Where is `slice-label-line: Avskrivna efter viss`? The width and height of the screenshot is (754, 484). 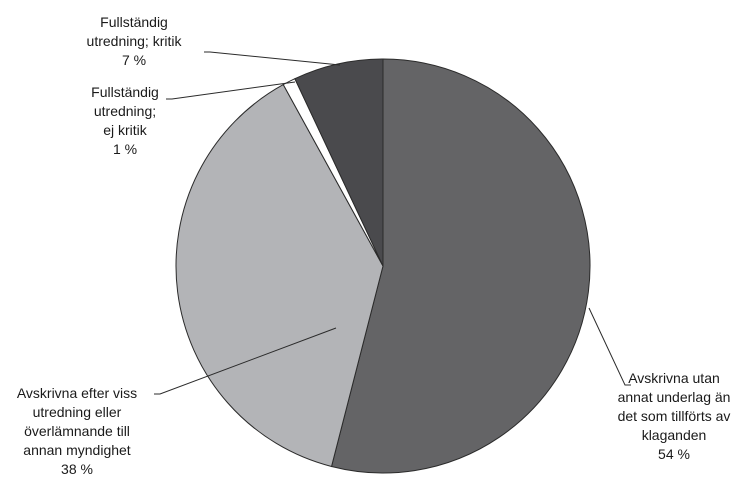 slice-label-line: Avskrivna efter viss is located at coordinates (77, 393).